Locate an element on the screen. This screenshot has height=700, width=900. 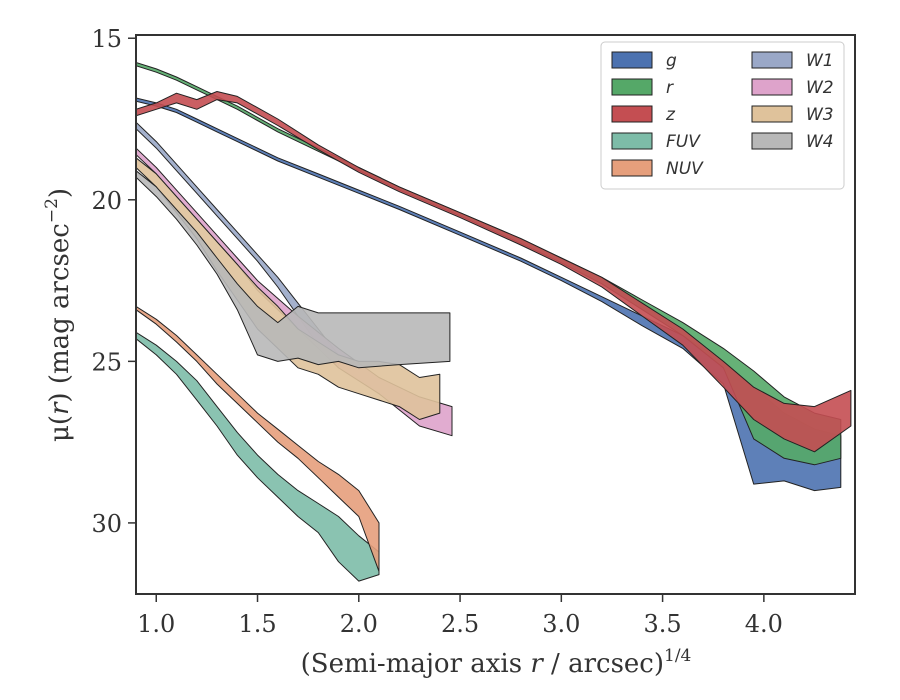
y-axis-label: μ(r) (mag arcsec−2) is located at coordinates (58, 315).